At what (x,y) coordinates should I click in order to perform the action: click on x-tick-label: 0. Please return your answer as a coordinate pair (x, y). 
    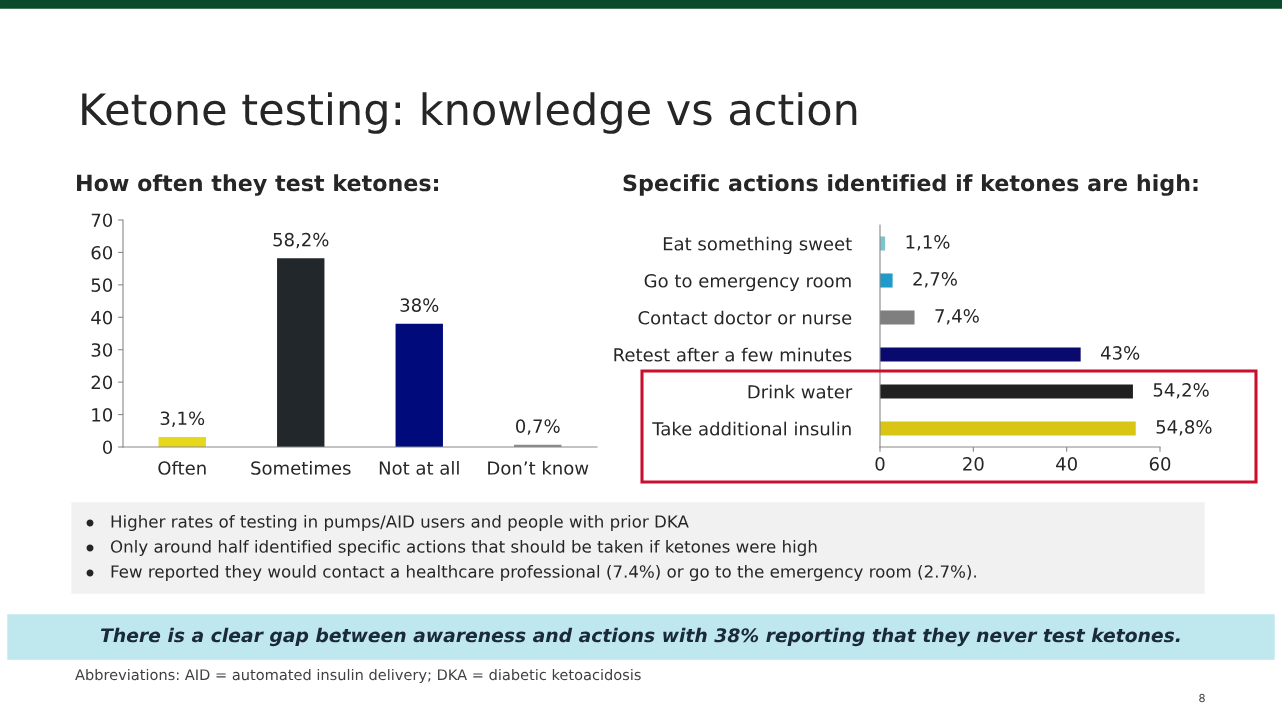
    Looking at the image, I should click on (880, 464).